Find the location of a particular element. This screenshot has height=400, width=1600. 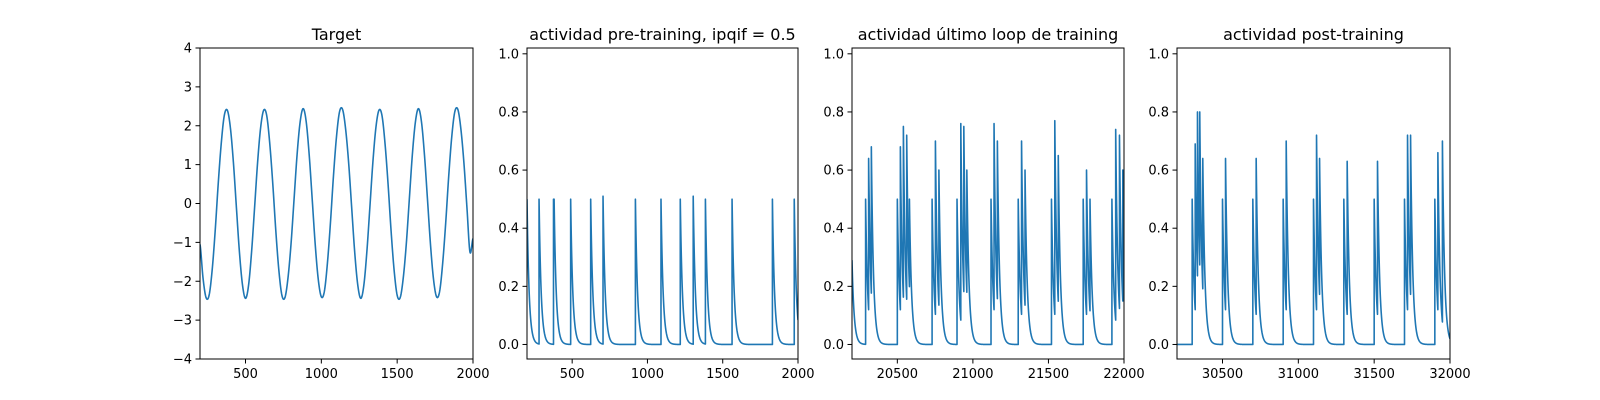

chart-title: actividad pre-training, ipqif = 0.5 is located at coordinates (662, 34).